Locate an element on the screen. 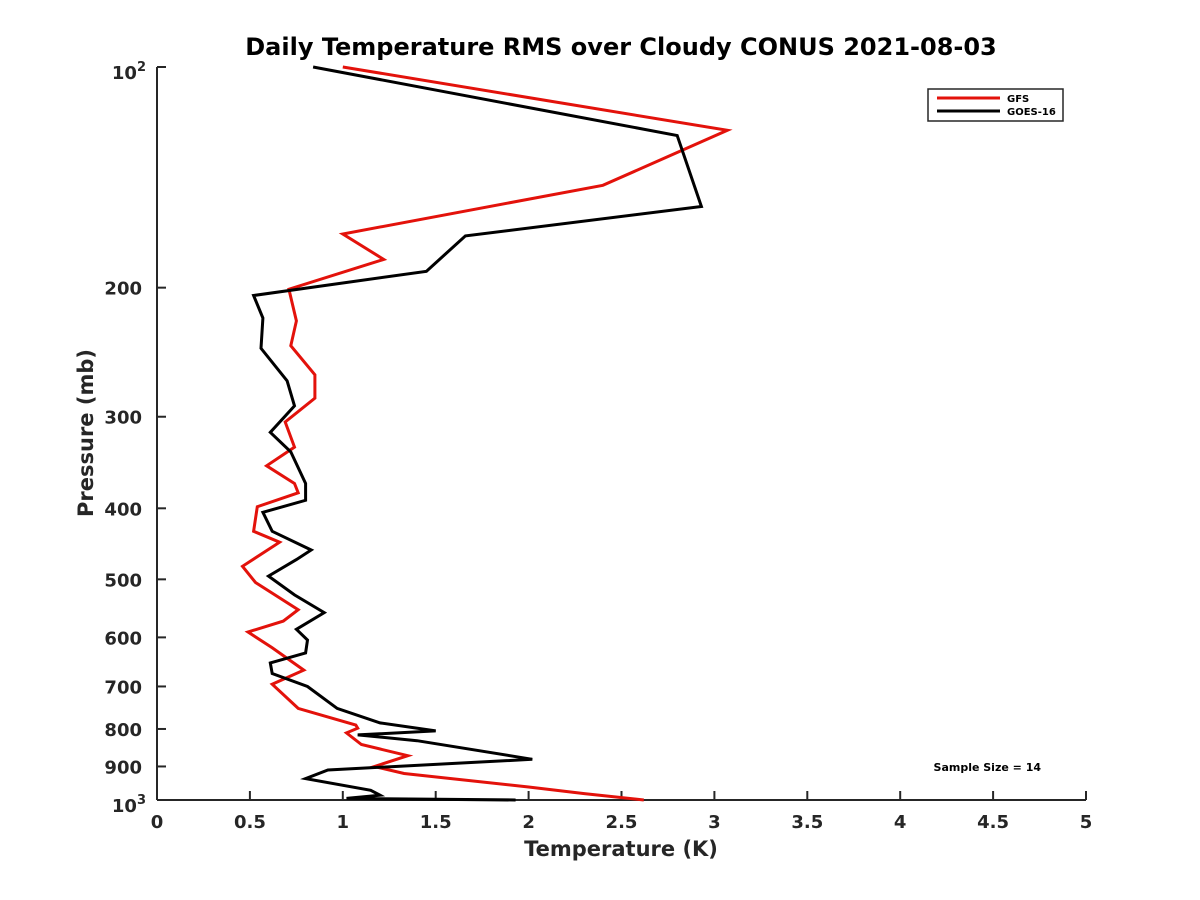  legend-box is located at coordinates (995, 105).